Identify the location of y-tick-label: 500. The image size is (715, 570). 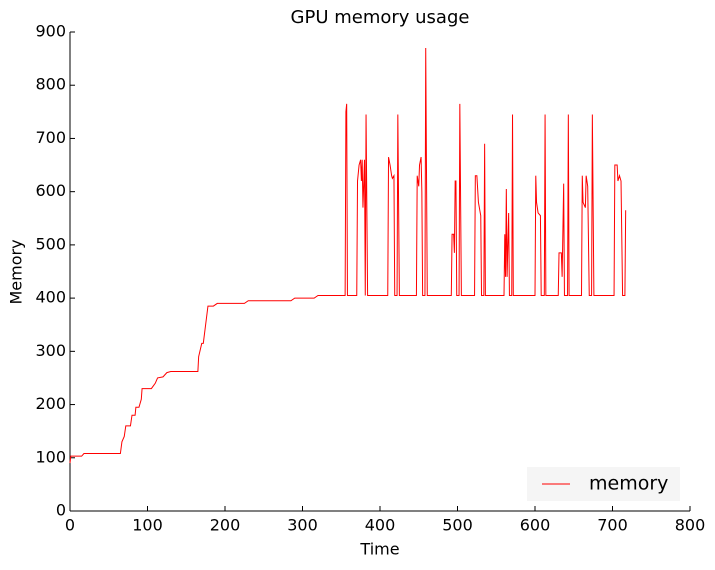
(50, 243).